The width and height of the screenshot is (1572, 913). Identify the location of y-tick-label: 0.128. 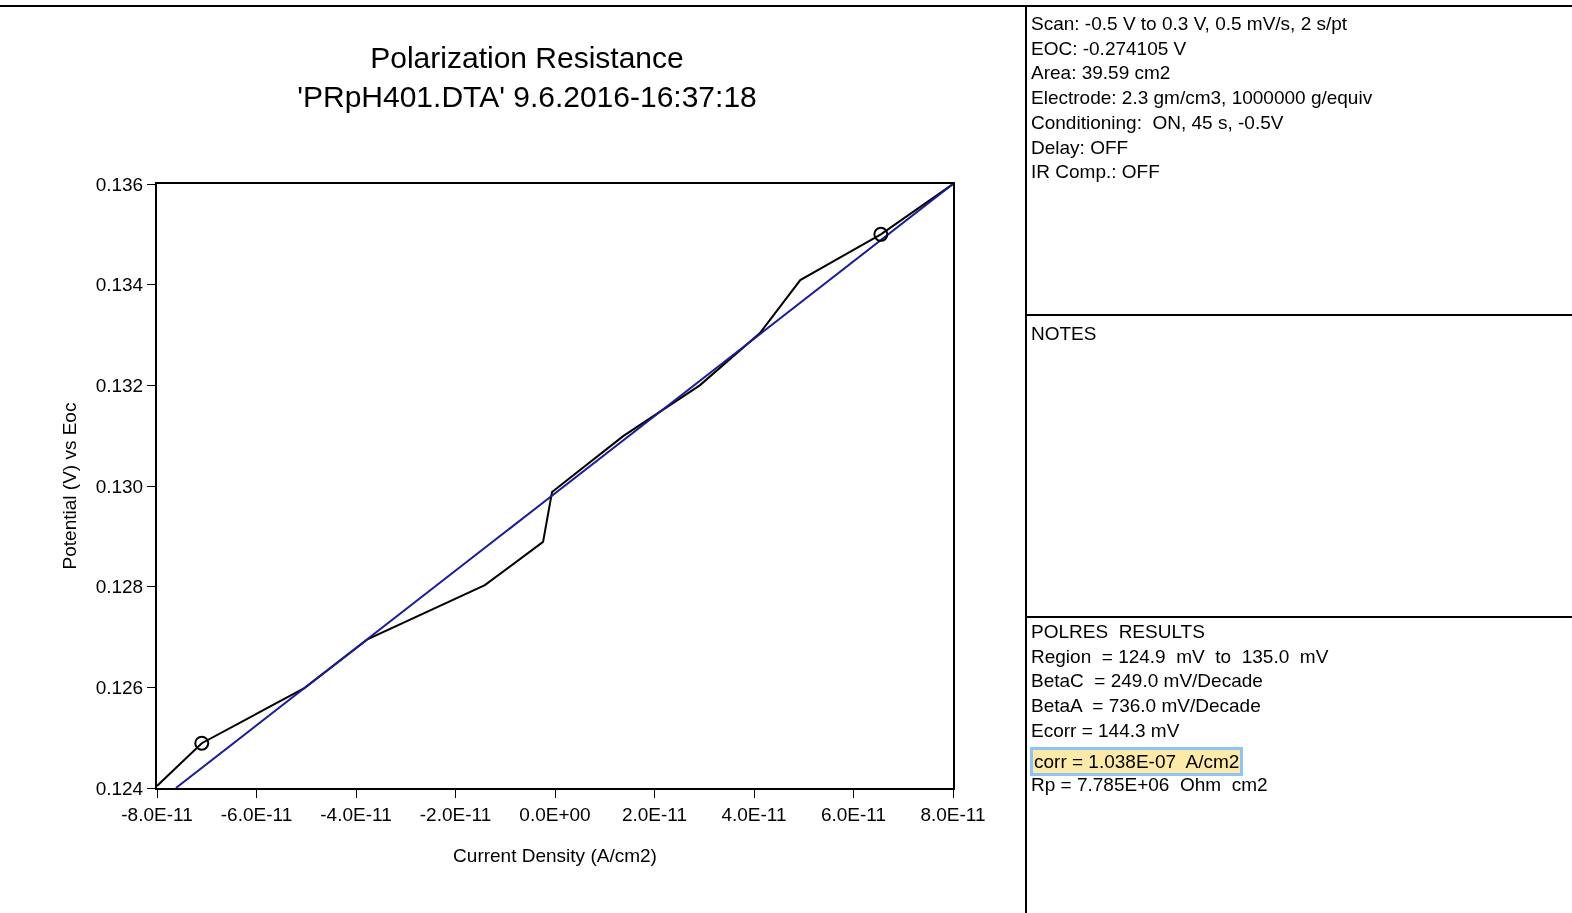
(119, 587).